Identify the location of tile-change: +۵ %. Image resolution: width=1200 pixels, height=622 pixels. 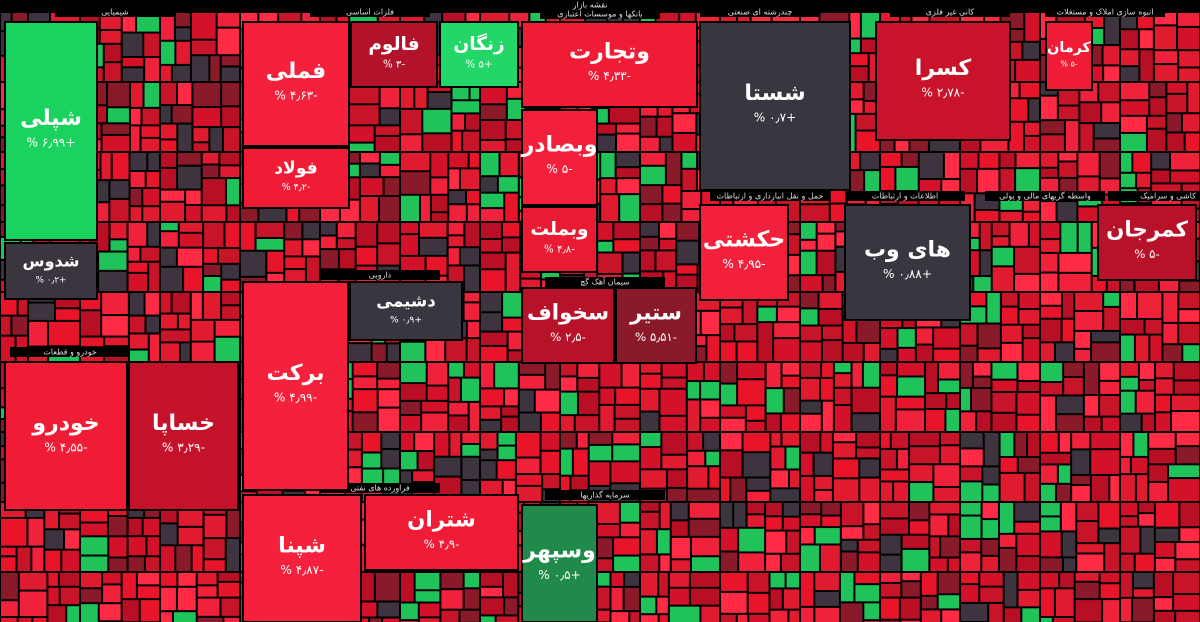
(479, 65).